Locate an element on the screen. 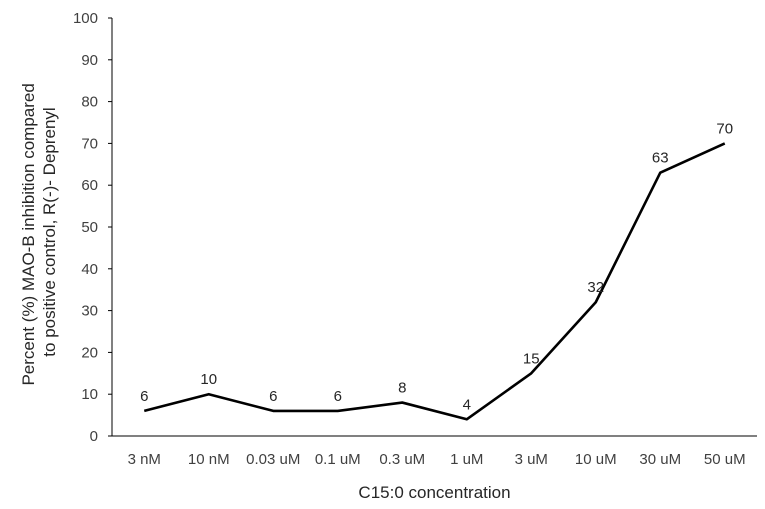 This screenshot has height=509, width=765. x-tick-label: 0.1 uM is located at coordinates (338, 459).